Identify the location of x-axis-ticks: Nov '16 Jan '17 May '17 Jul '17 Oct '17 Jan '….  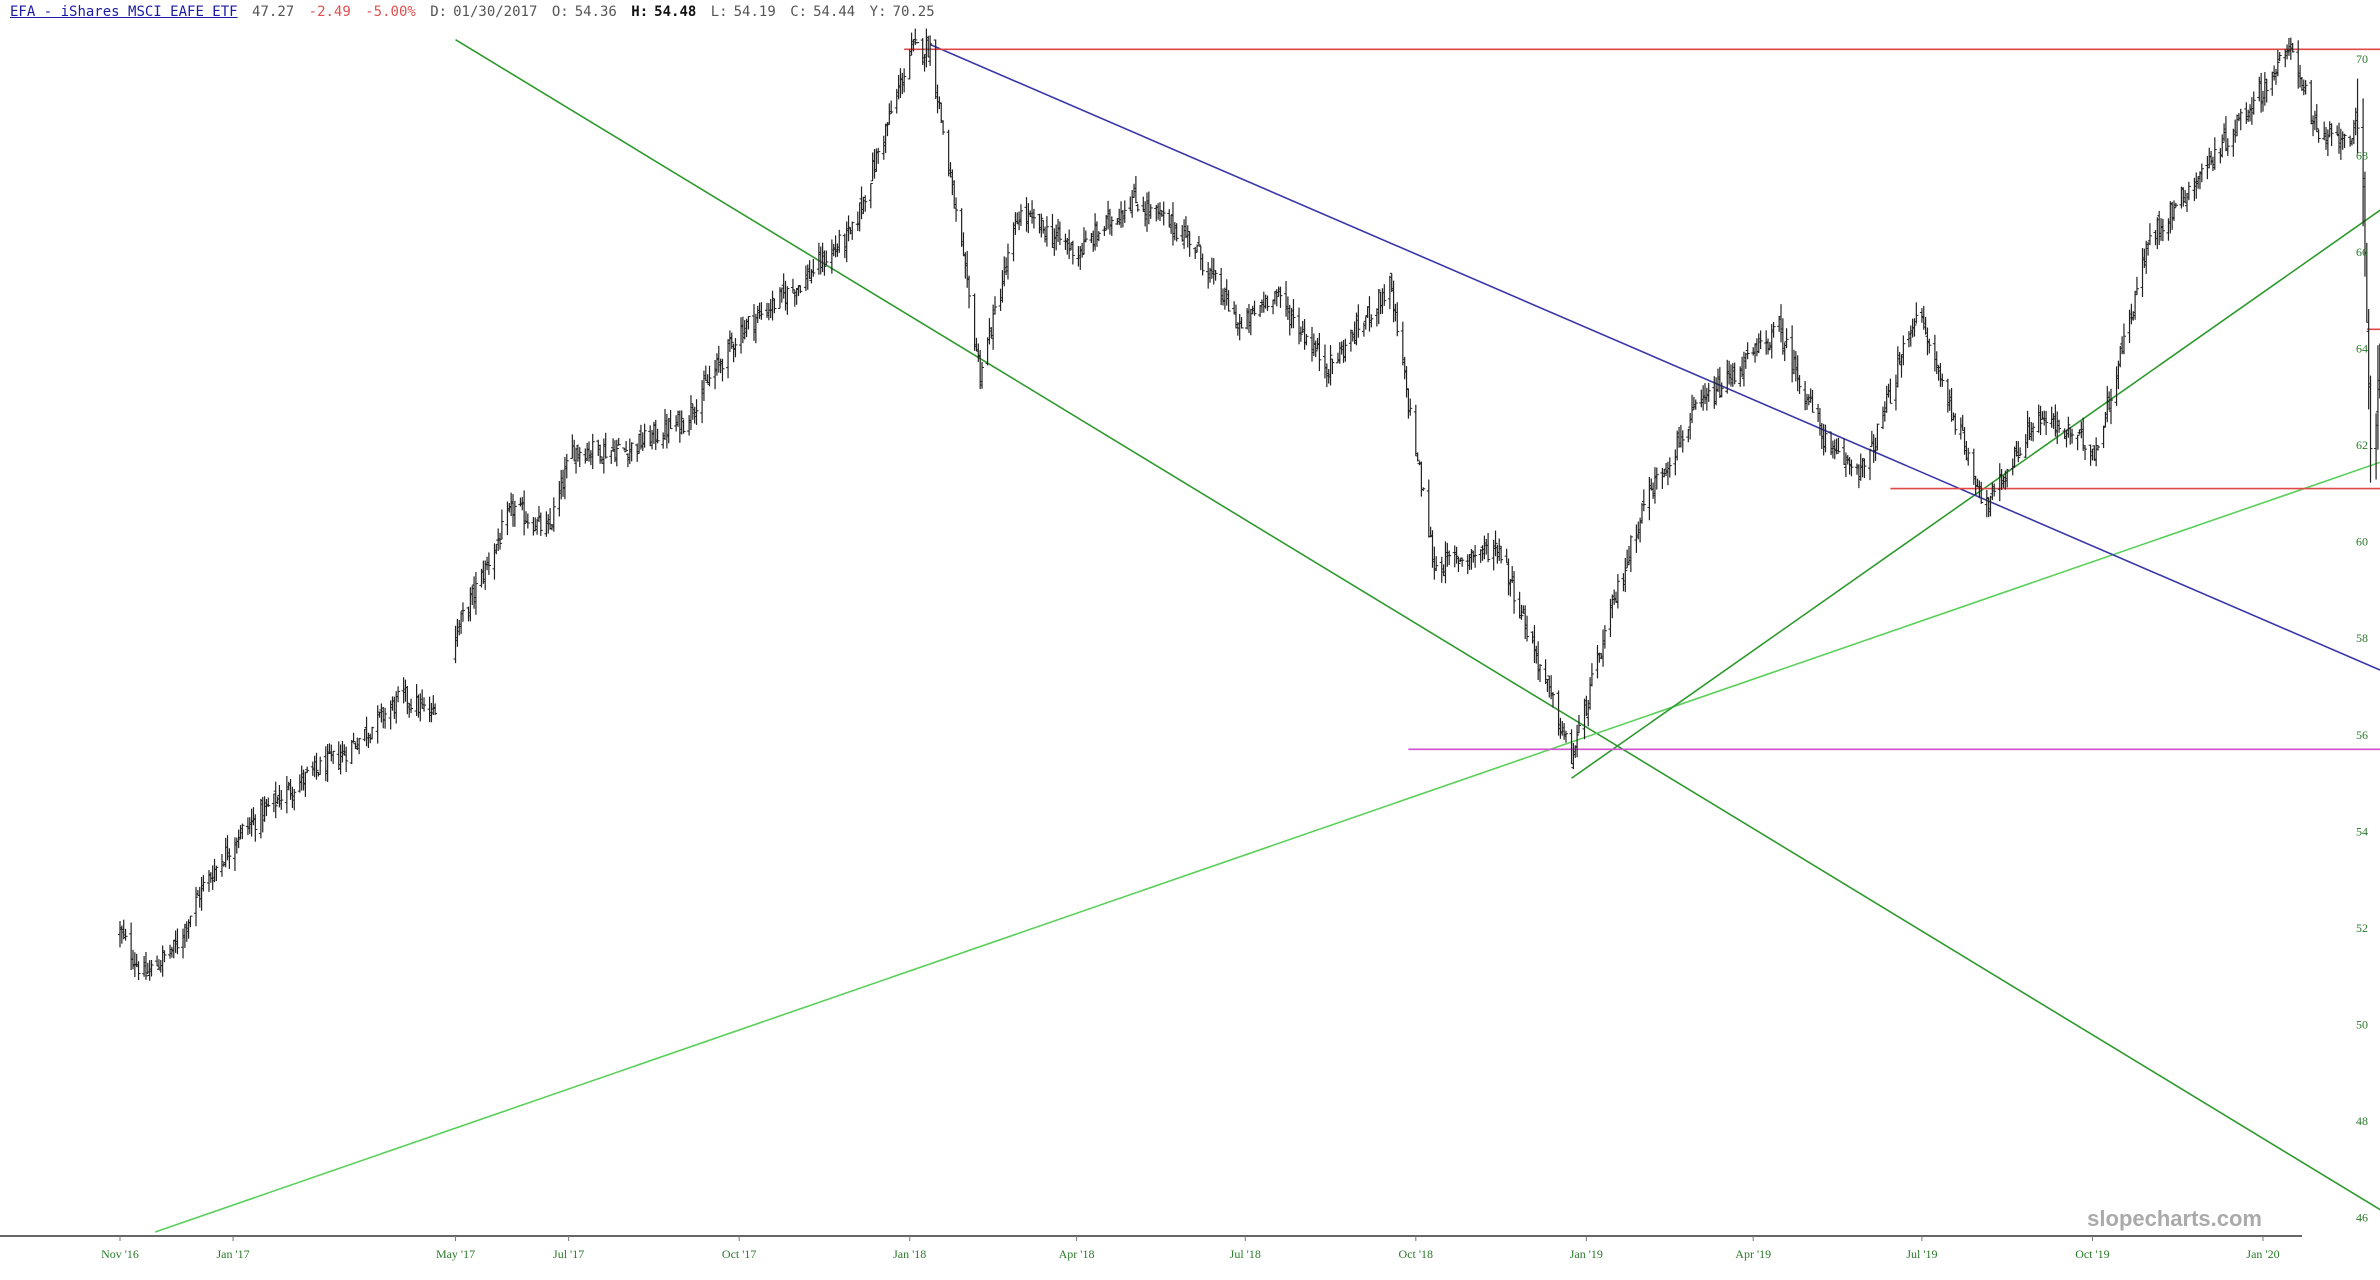
(1190, 1248).